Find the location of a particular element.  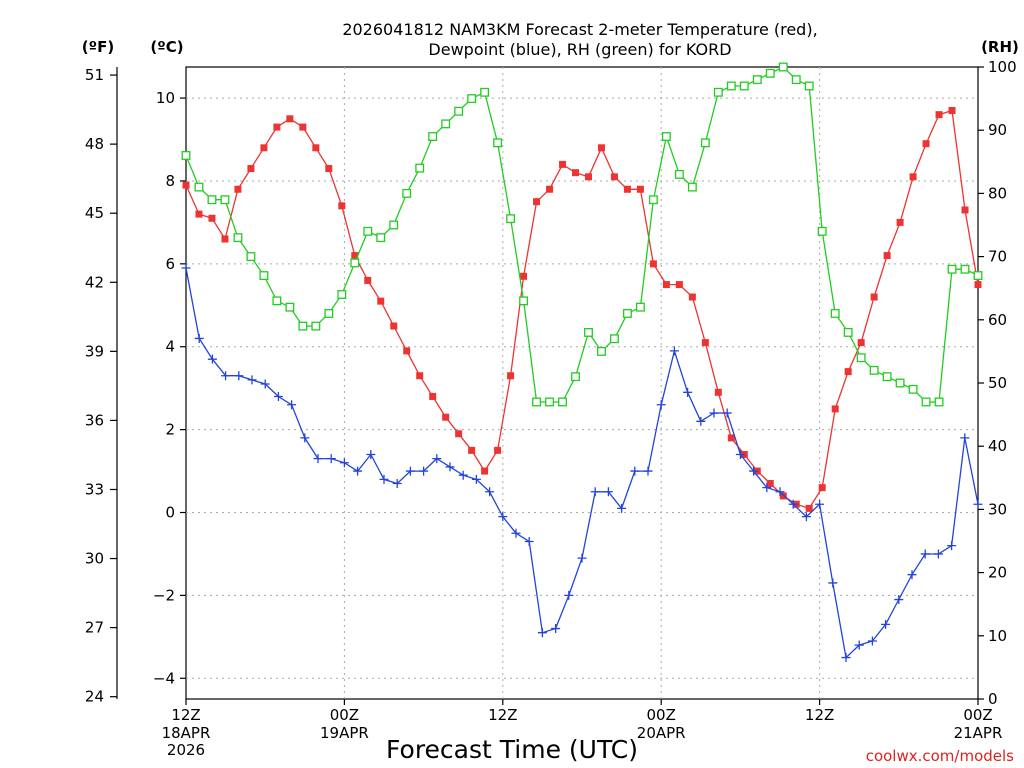

celsius-tick-label: 4 is located at coordinates (170, 347).